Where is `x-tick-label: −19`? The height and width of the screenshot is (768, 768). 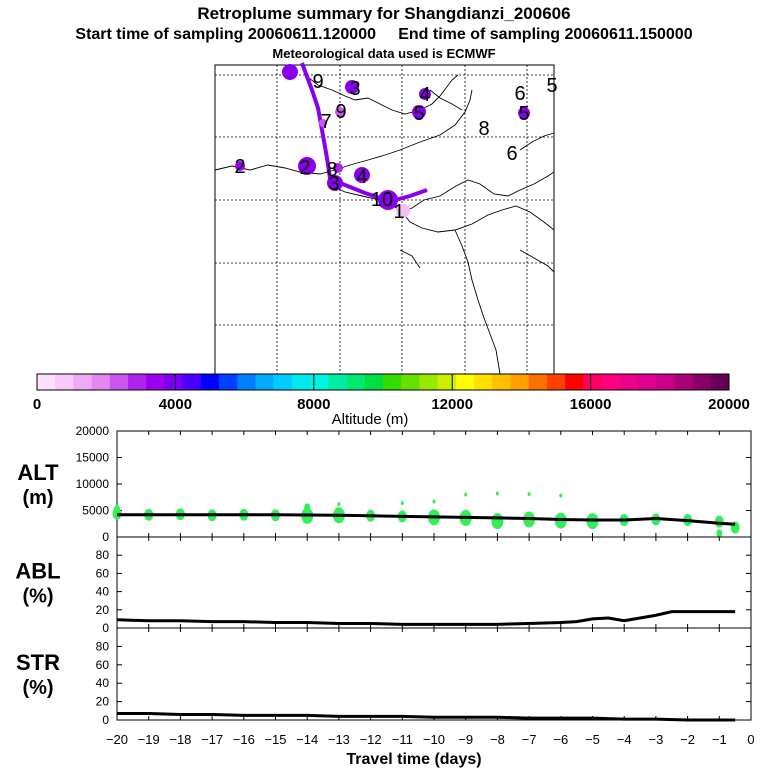 x-tick-label: −19 is located at coordinates (149, 739).